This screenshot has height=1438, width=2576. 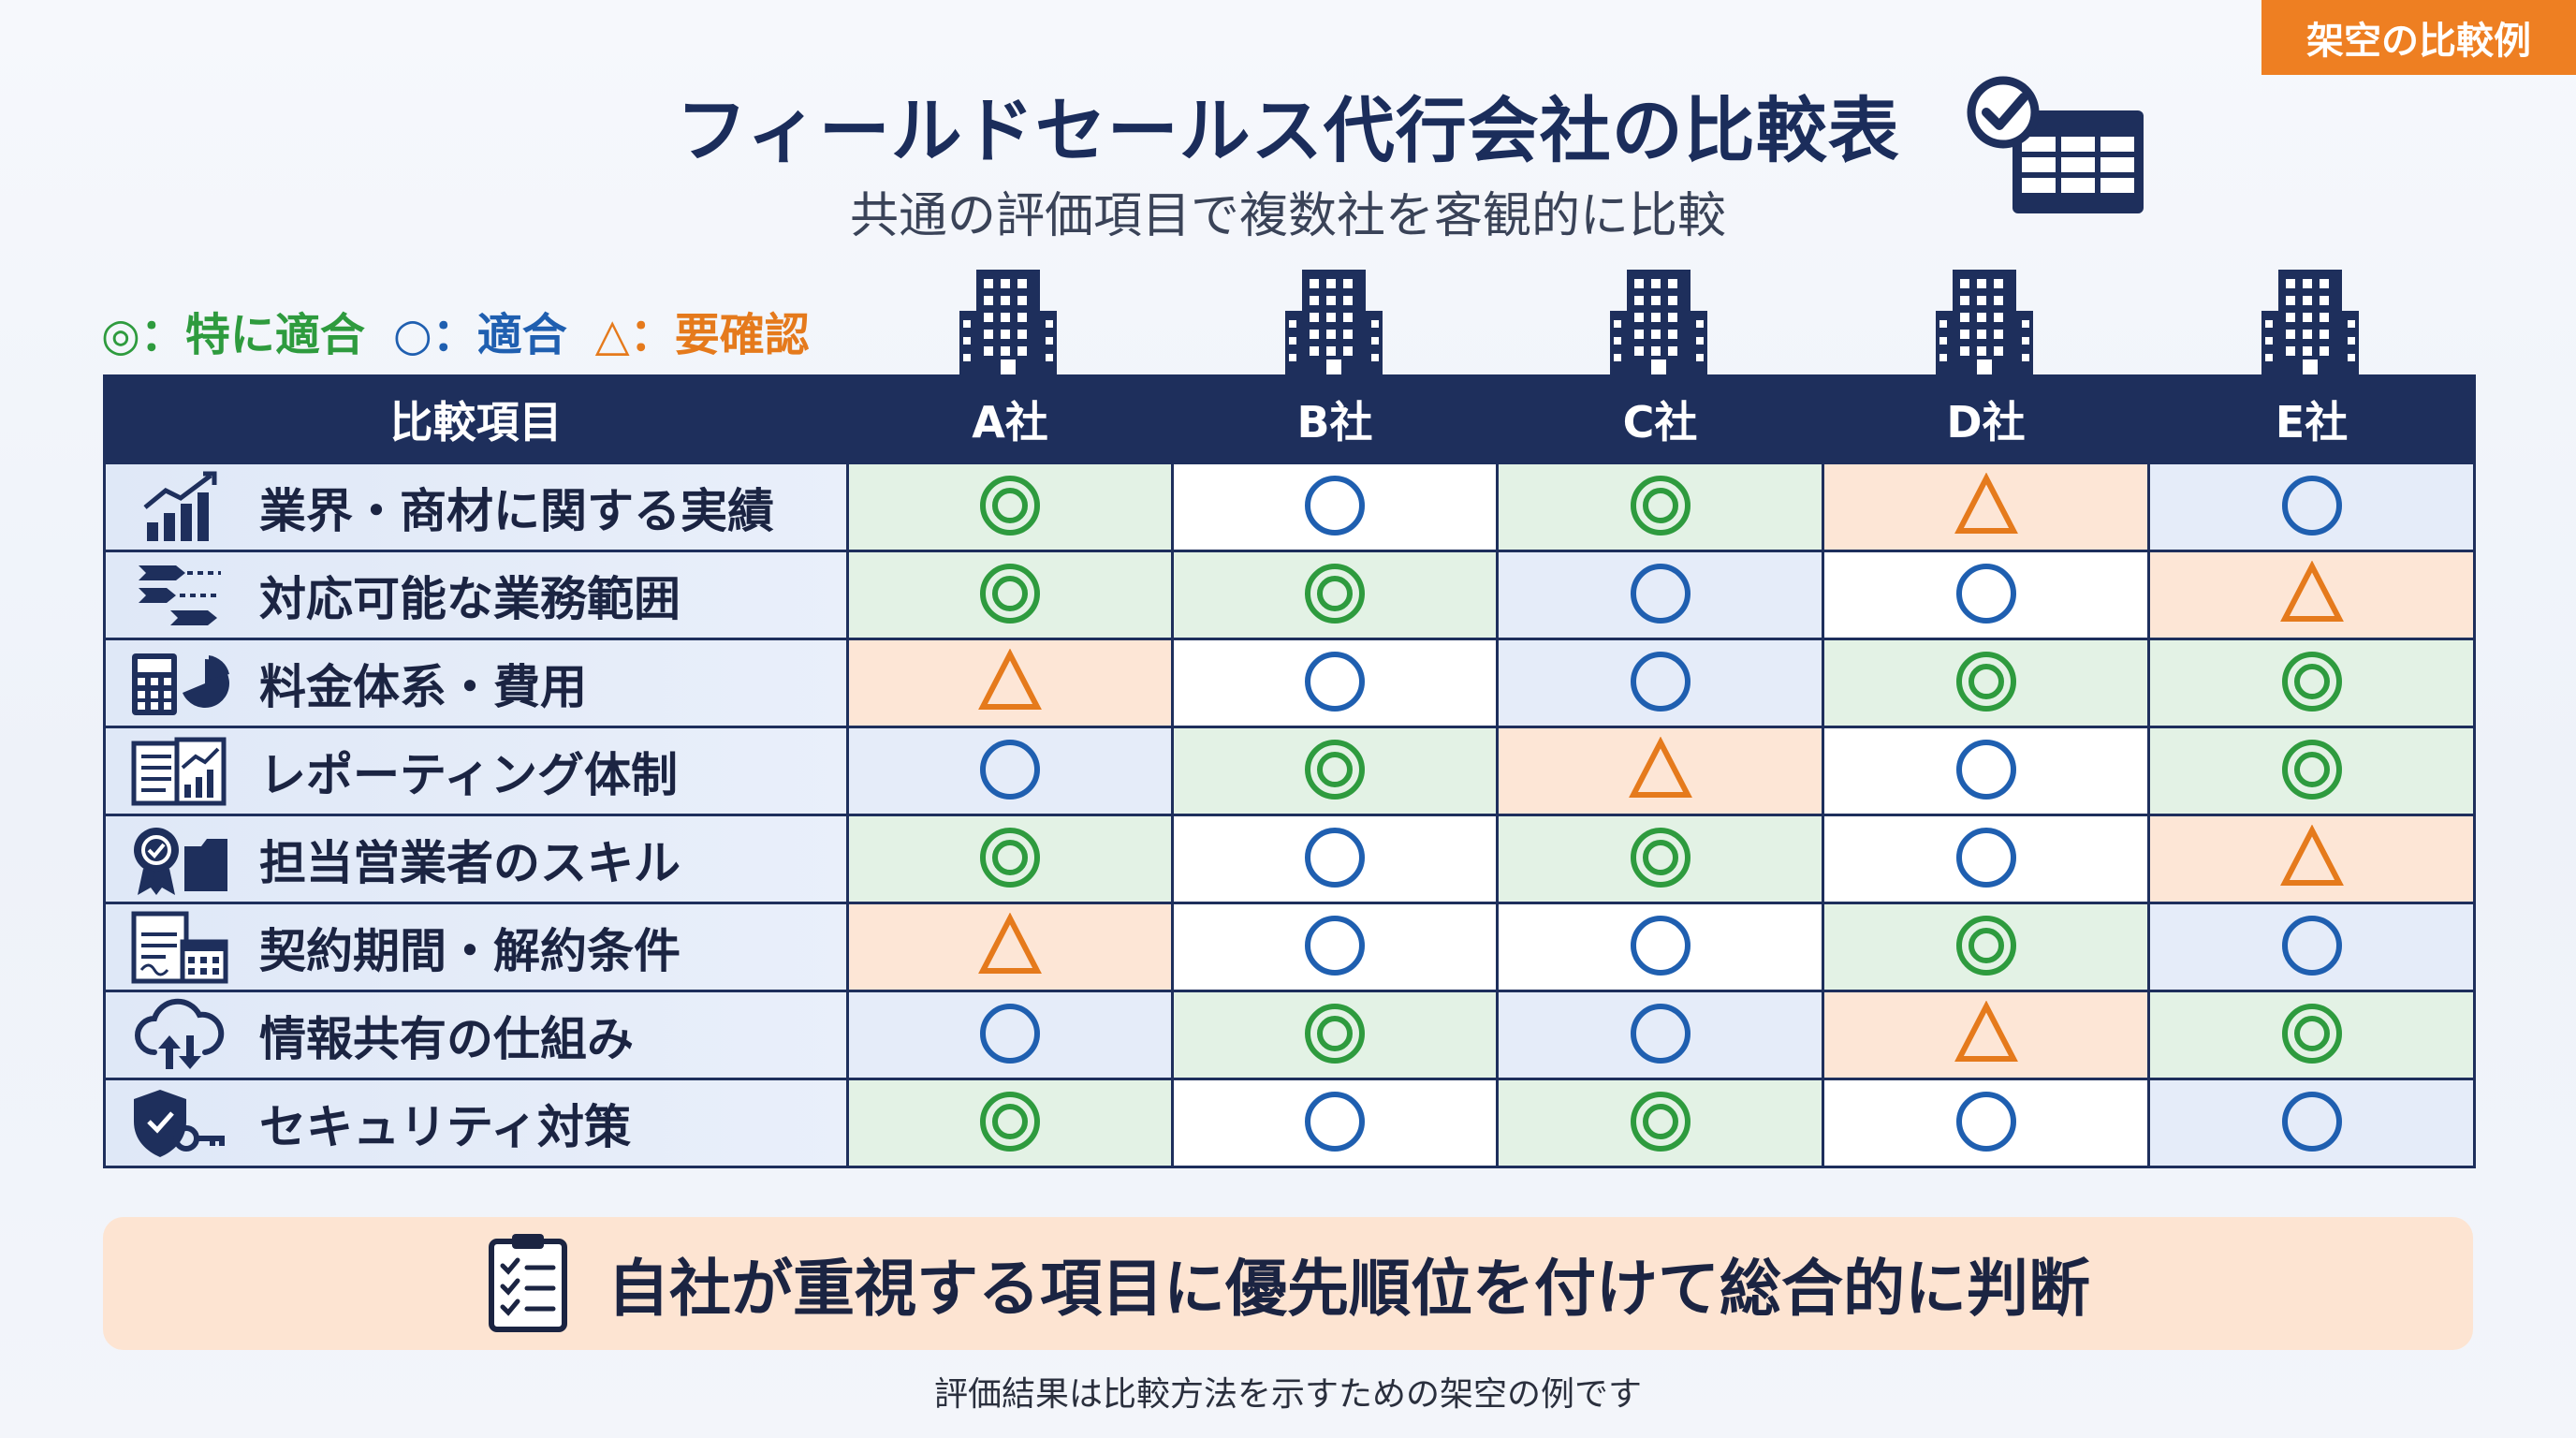 I want to click on growth-chart-icon, so click(x=179, y=507).